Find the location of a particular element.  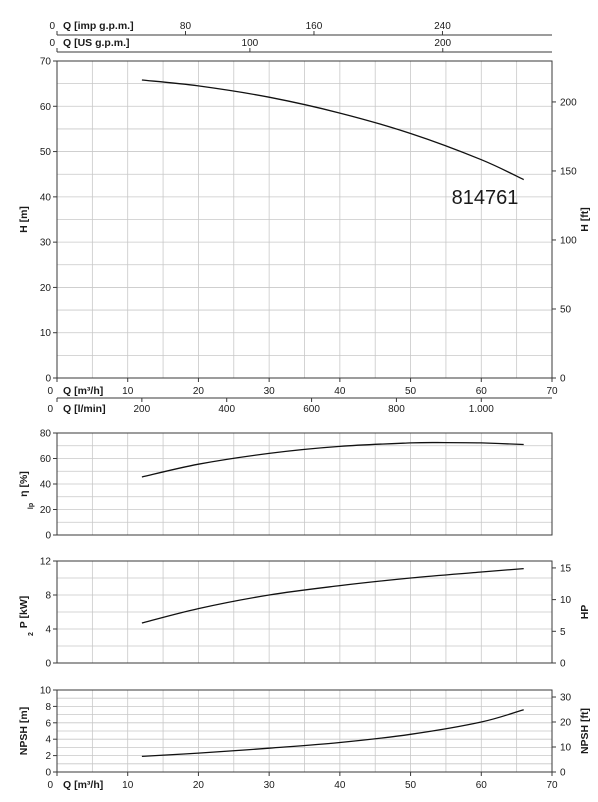

y-tick-label: 30 is located at coordinates (46, 243).